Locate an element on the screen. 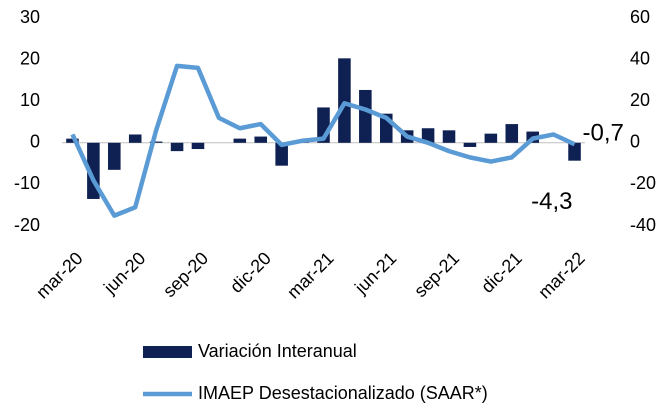  x-tick-label: mar-21 is located at coordinates (310, 275).